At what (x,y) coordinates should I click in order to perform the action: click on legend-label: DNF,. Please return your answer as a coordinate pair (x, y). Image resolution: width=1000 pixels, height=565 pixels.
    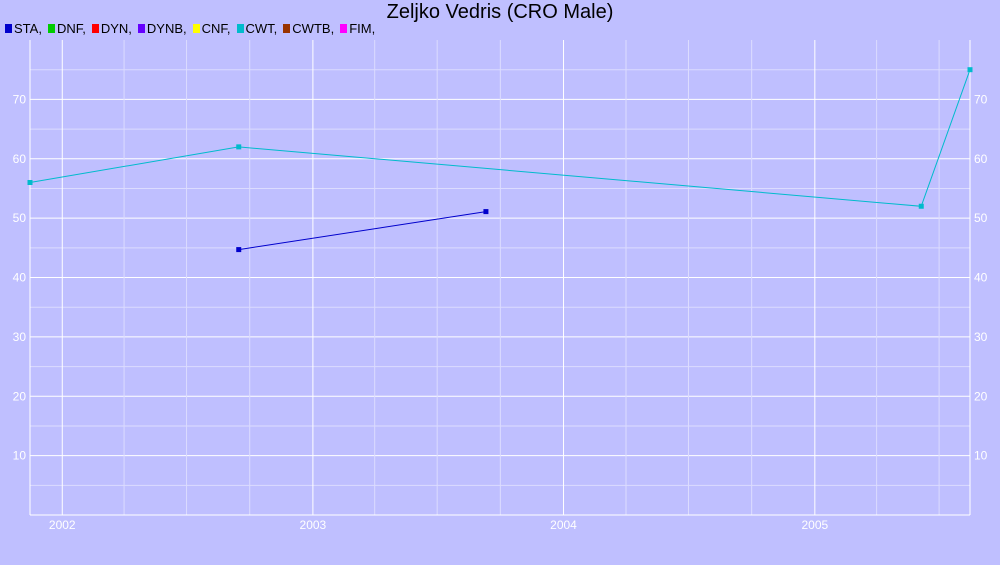
    Looking at the image, I should click on (71, 28).